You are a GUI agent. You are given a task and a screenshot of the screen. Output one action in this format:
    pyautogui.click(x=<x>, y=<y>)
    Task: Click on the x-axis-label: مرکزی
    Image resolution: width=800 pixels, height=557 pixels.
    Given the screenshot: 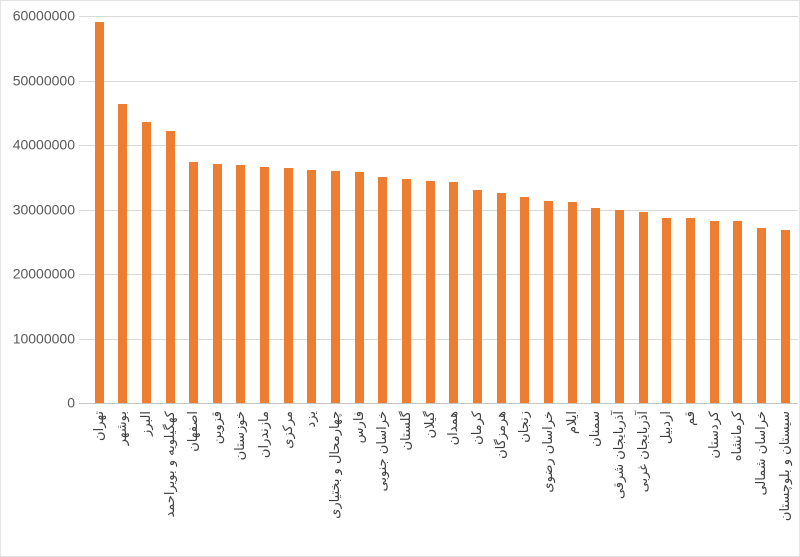 What is the action you would take?
    pyautogui.click(x=288, y=430)
    